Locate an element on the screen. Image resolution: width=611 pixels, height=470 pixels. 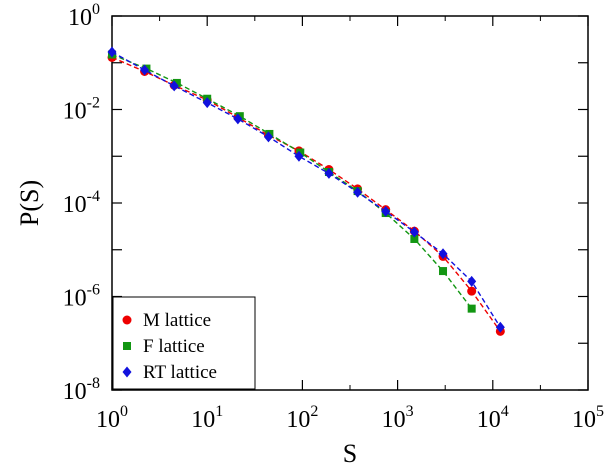
y-tick-label: 10⁻⁴ is located at coordinates (81, 203).